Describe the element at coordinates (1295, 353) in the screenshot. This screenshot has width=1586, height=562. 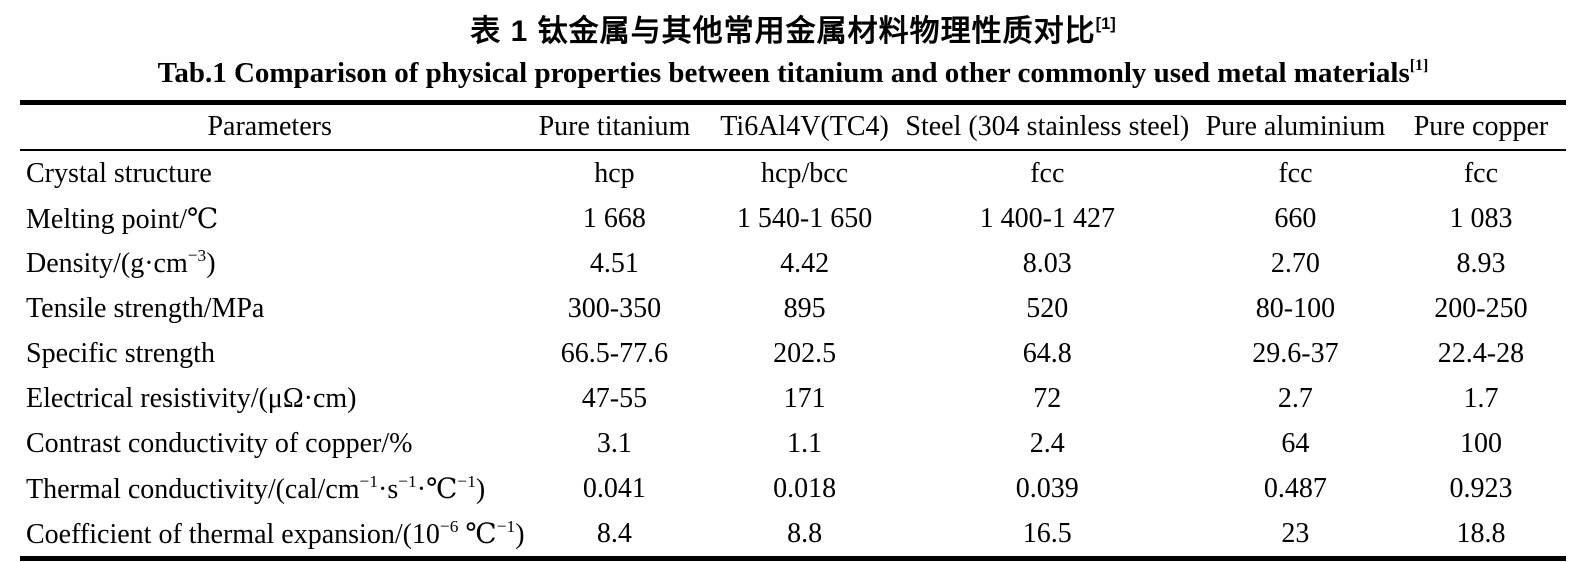
I see `cell-value: 29.6-37` at that location.